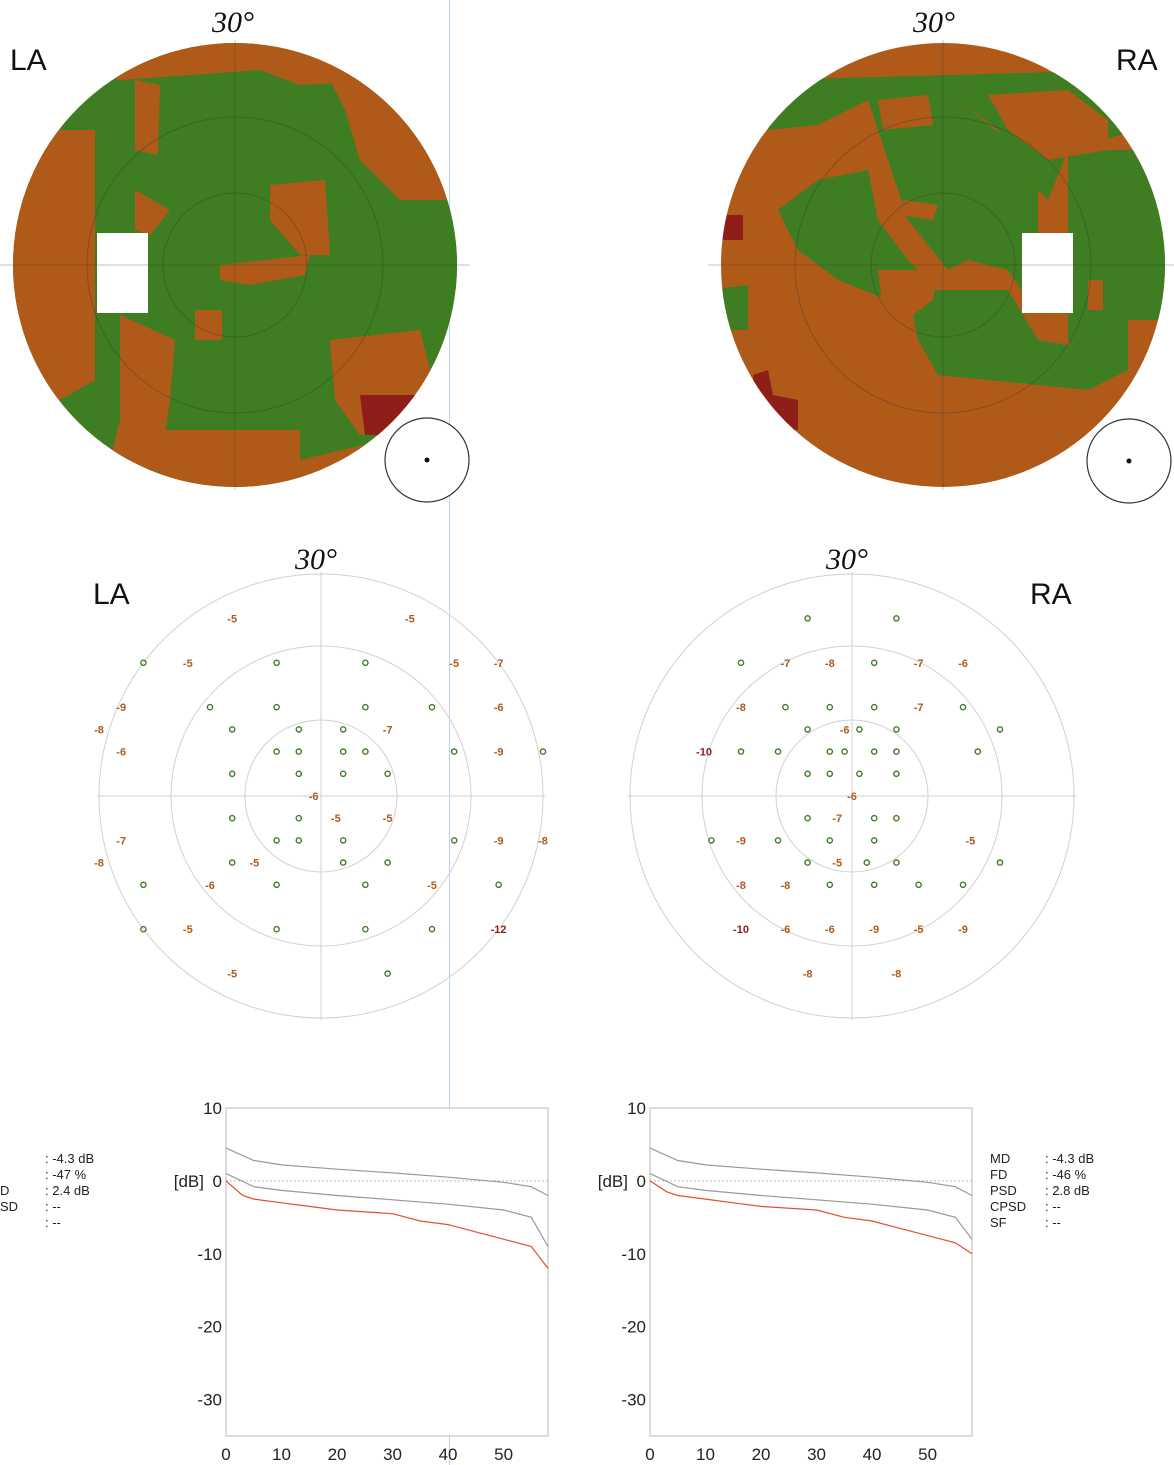  What do you see at coordinates (636, 1108) in the screenshot?
I see `y-tick-label: 10` at bounding box center [636, 1108].